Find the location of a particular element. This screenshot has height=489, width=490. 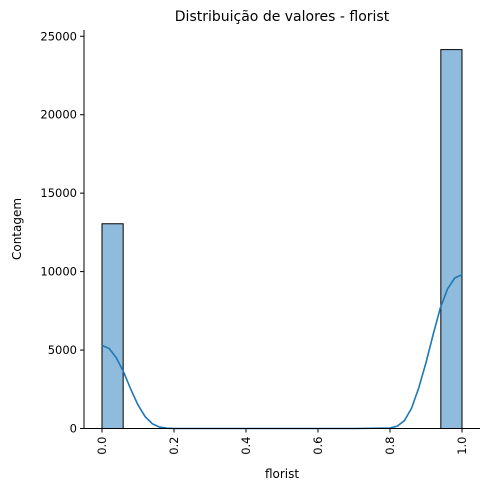

y-tick-label-2: 10000 is located at coordinates (58, 272).